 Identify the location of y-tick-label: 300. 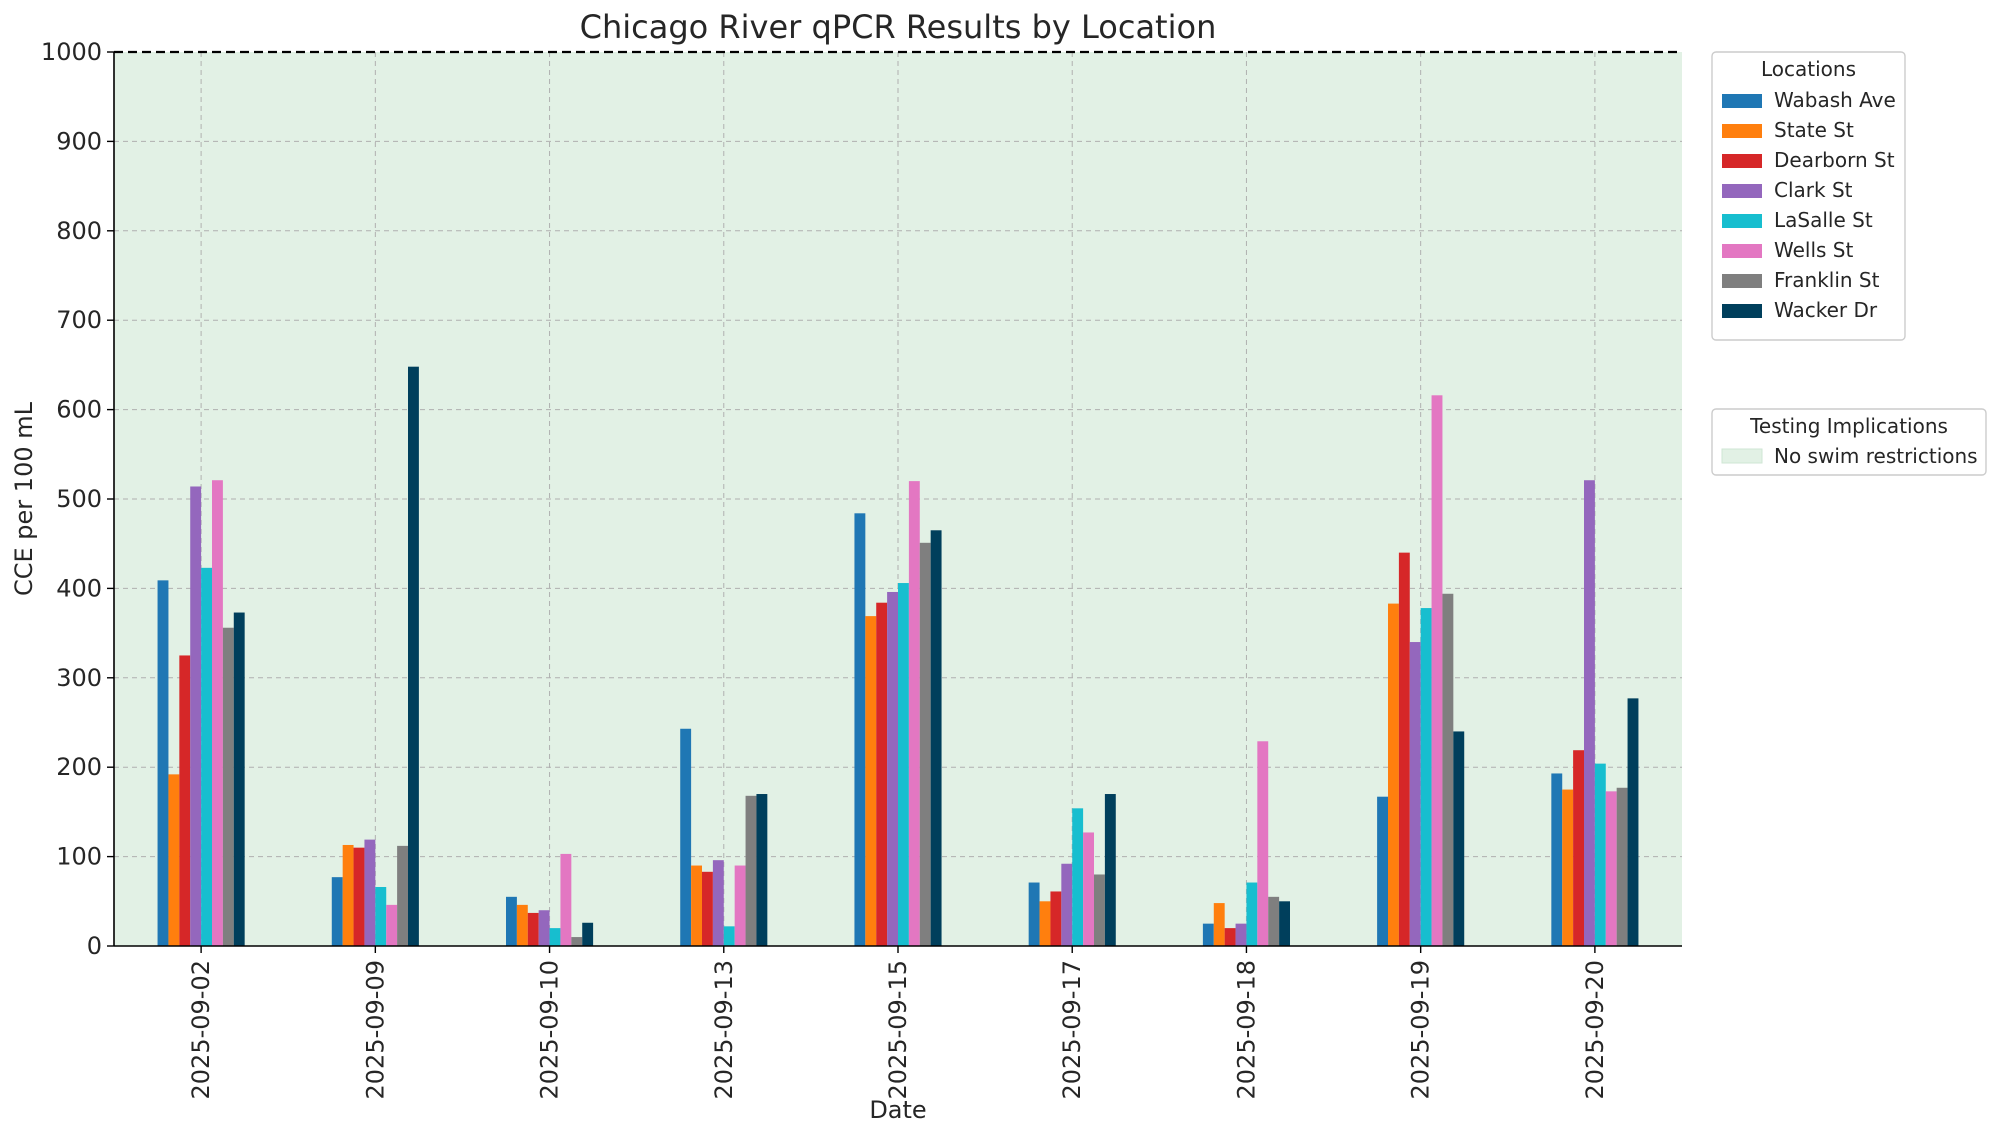
(79, 678).